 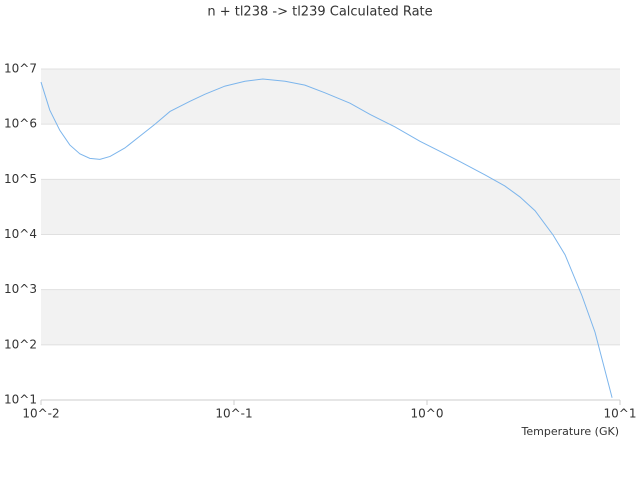 I want to click on x-tick-label: 10^1, so click(x=620, y=414).